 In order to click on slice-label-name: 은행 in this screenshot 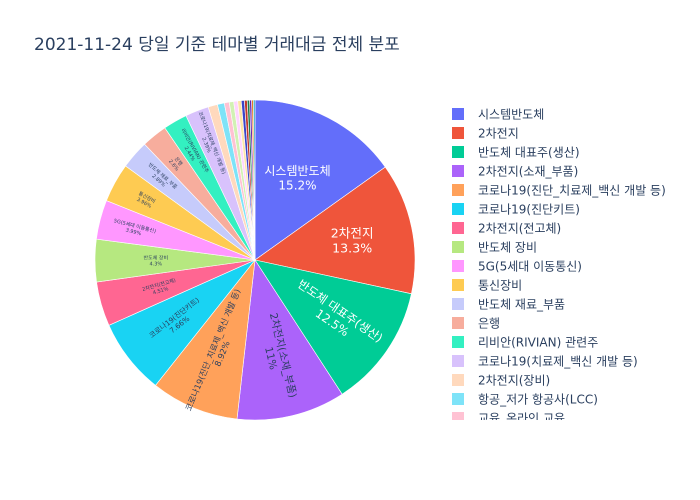, I will do `click(178, 162)`.